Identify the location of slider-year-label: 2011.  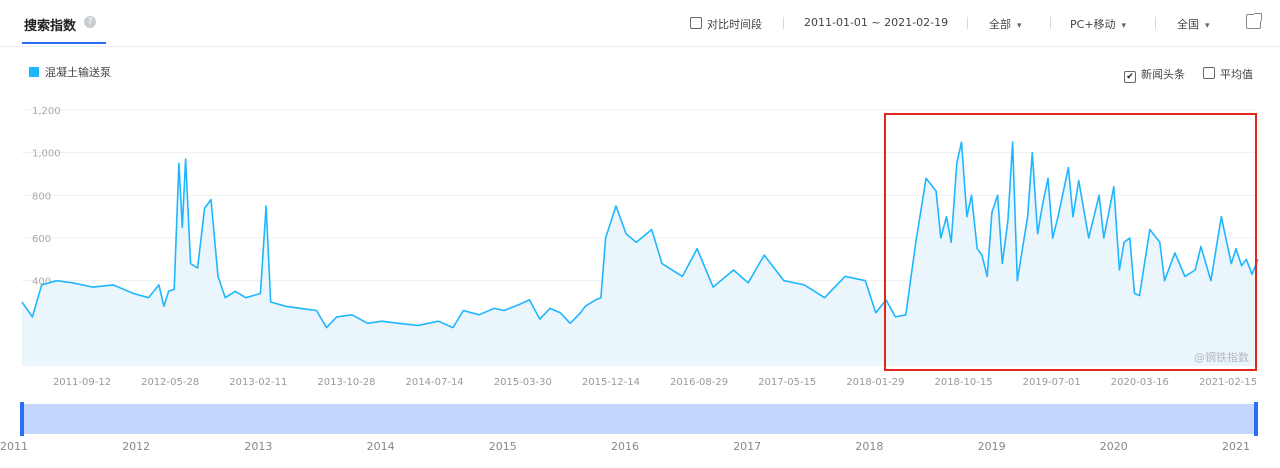
(14, 446).